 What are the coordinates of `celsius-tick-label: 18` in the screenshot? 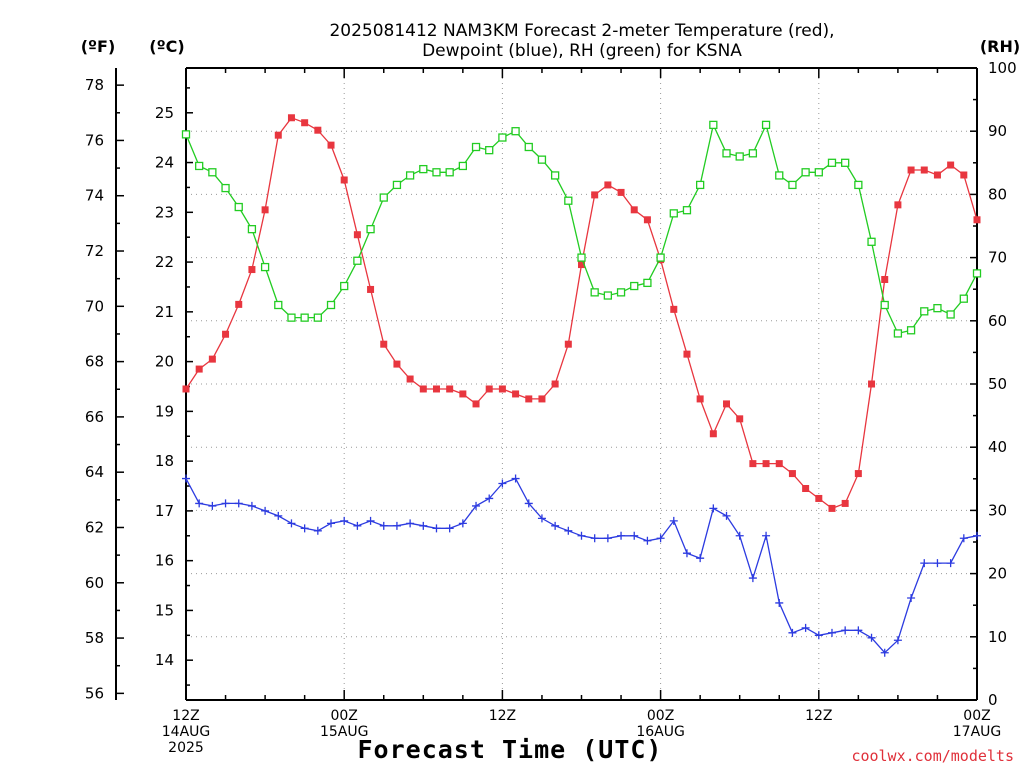 It's located at (164, 461).